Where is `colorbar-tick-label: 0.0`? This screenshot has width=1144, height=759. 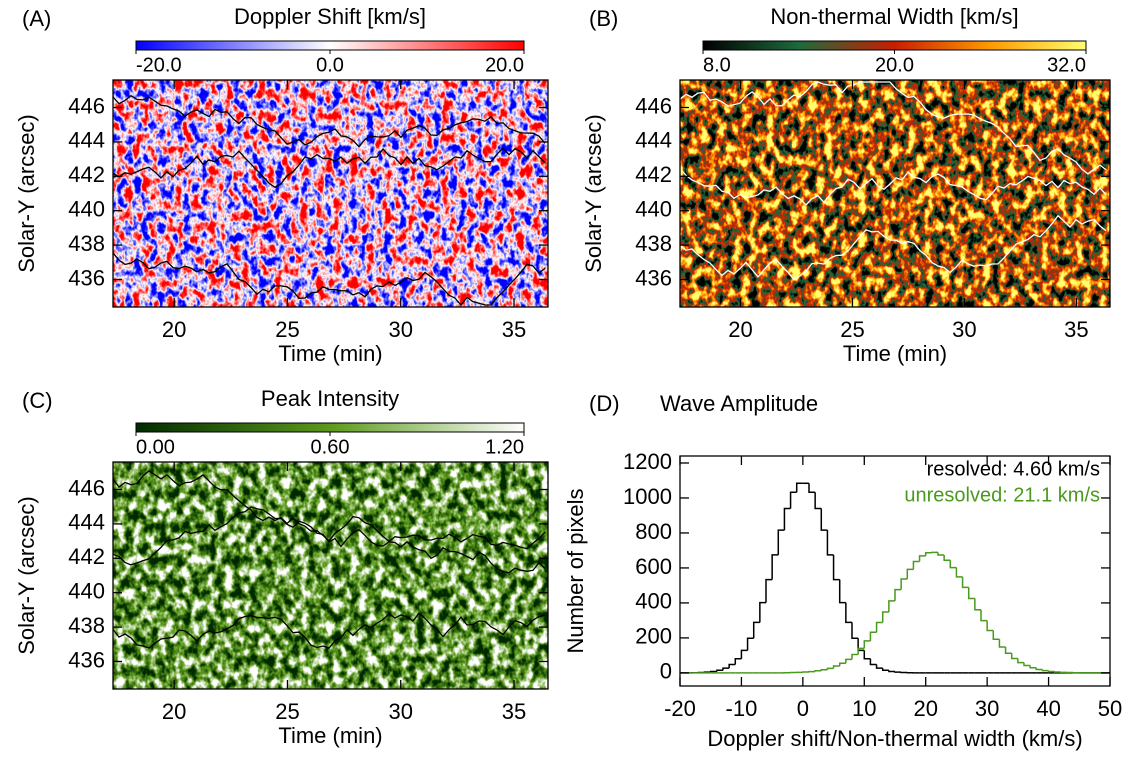
colorbar-tick-label: 0.0 is located at coordinates (330, 65).